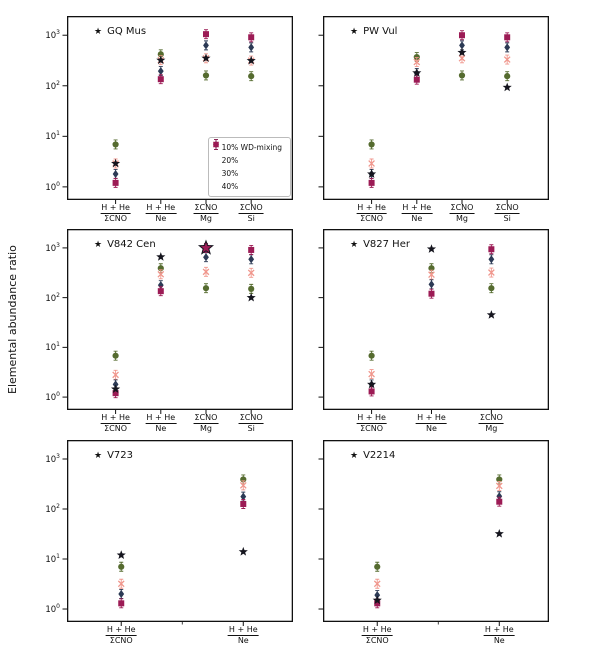  What do you see at coordinates (206, 247) in the screenshot?
I see `highlight-star-marker` at bounding box center [206, 247].